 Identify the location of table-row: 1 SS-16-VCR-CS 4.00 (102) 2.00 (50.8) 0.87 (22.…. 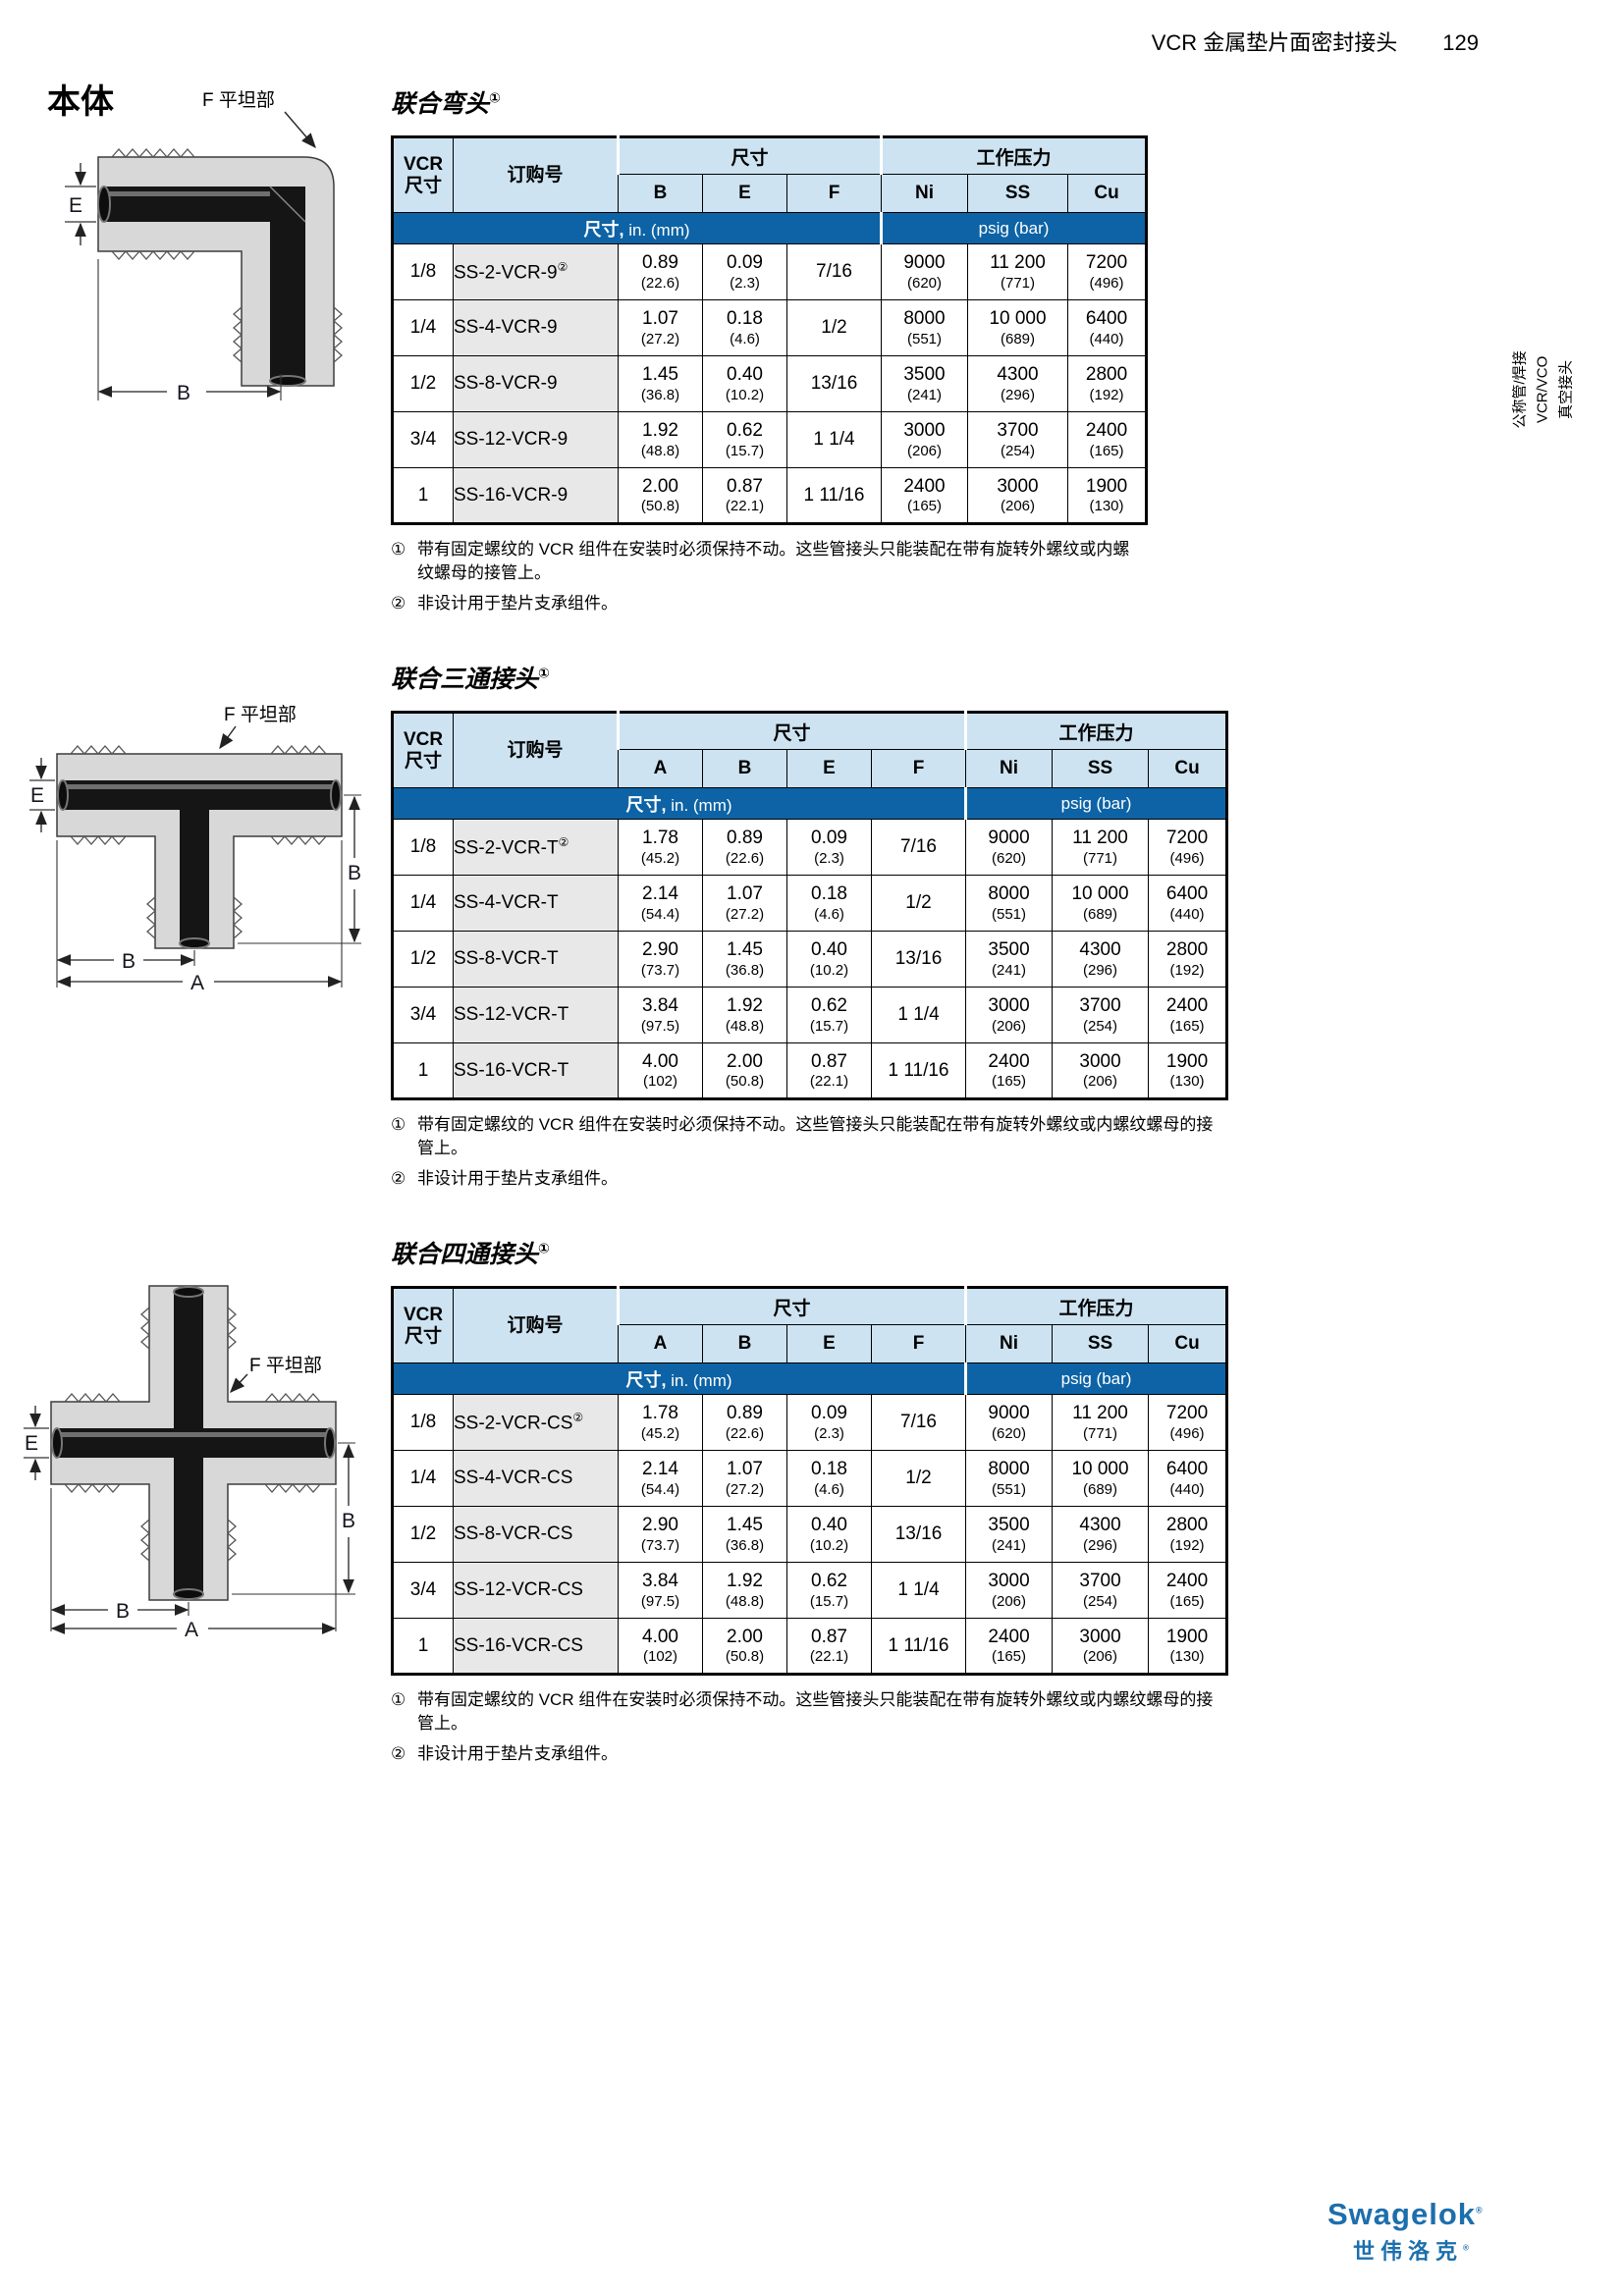
(810, 1646).